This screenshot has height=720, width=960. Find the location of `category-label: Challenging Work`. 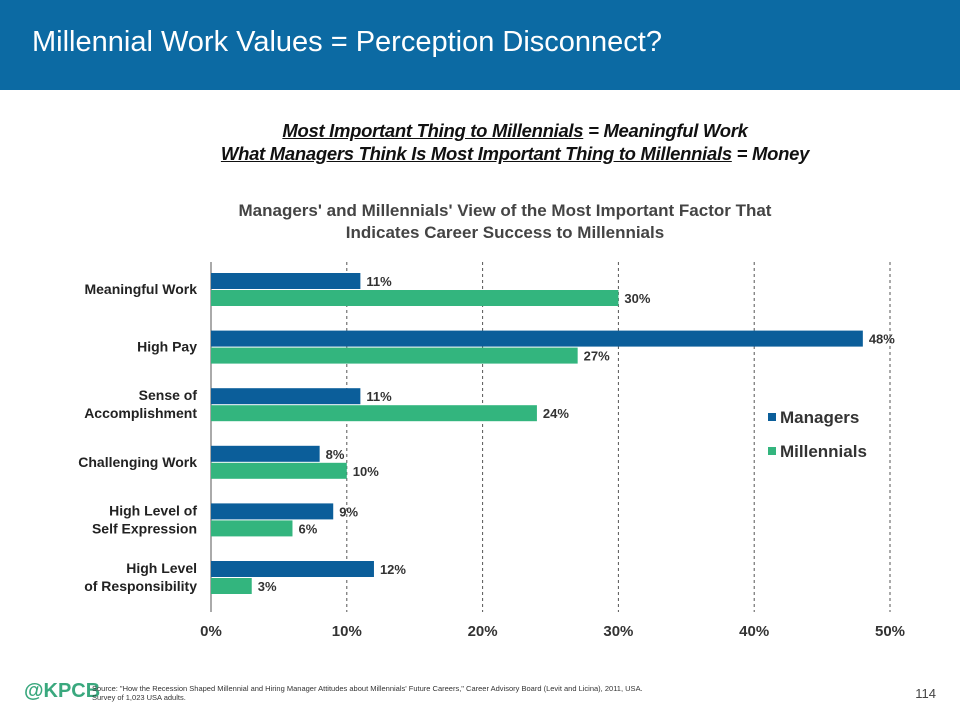

category-label: Challenging Work is located at coordinates (137, 462).